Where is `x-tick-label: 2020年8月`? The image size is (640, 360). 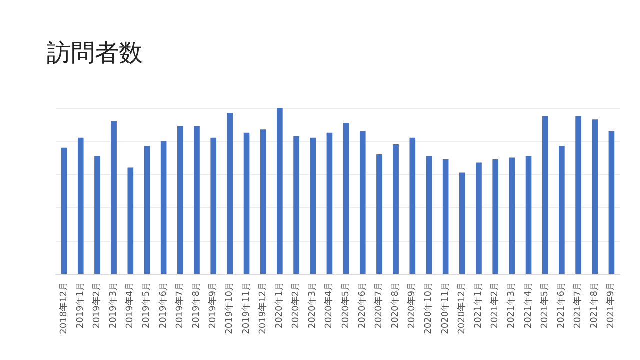
x-tick-label: 2020年8月 is located at coordinates (396, 305).